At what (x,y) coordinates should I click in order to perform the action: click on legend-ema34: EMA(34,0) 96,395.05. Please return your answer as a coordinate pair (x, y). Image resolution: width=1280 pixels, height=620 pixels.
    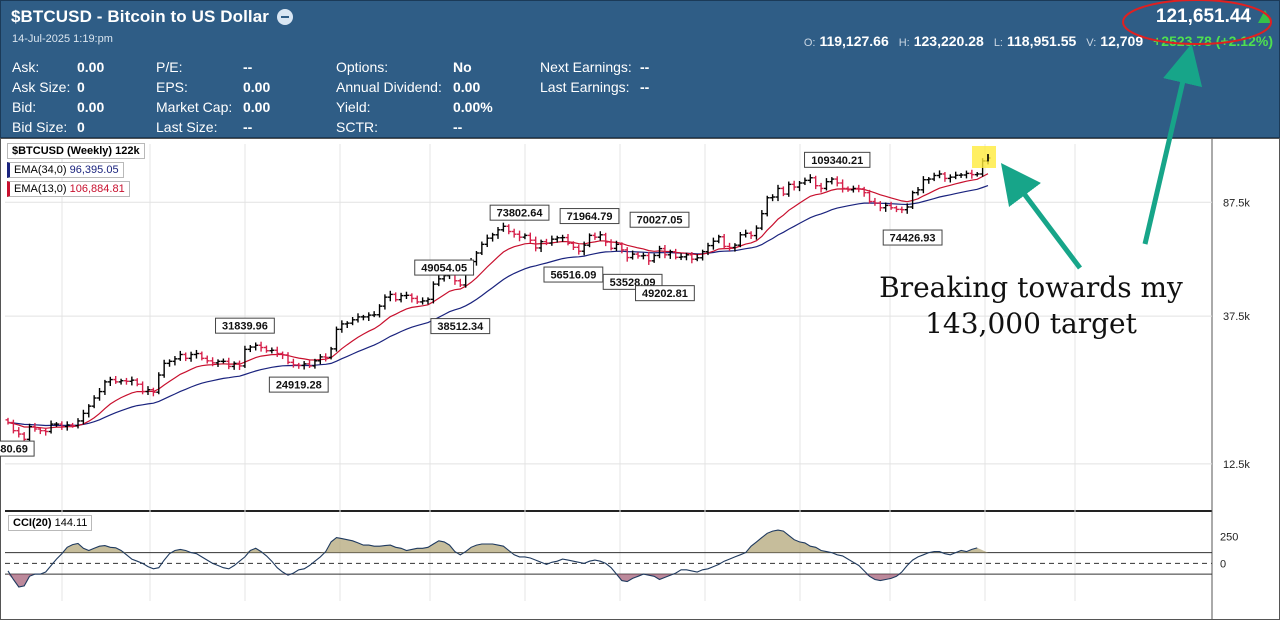
    Looking at the image, I should click on (65, 170).